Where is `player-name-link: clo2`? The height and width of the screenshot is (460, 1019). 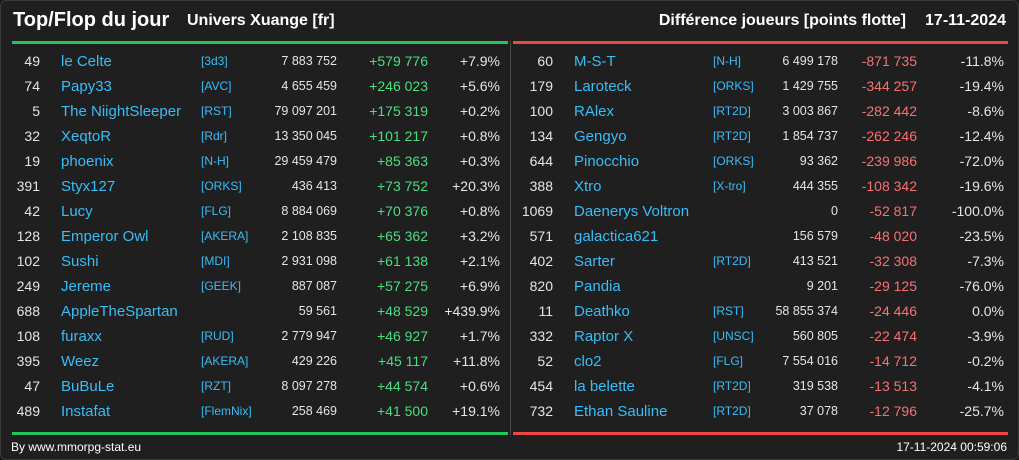 player-name-link: clo2 is located at coordinates (588, 361).